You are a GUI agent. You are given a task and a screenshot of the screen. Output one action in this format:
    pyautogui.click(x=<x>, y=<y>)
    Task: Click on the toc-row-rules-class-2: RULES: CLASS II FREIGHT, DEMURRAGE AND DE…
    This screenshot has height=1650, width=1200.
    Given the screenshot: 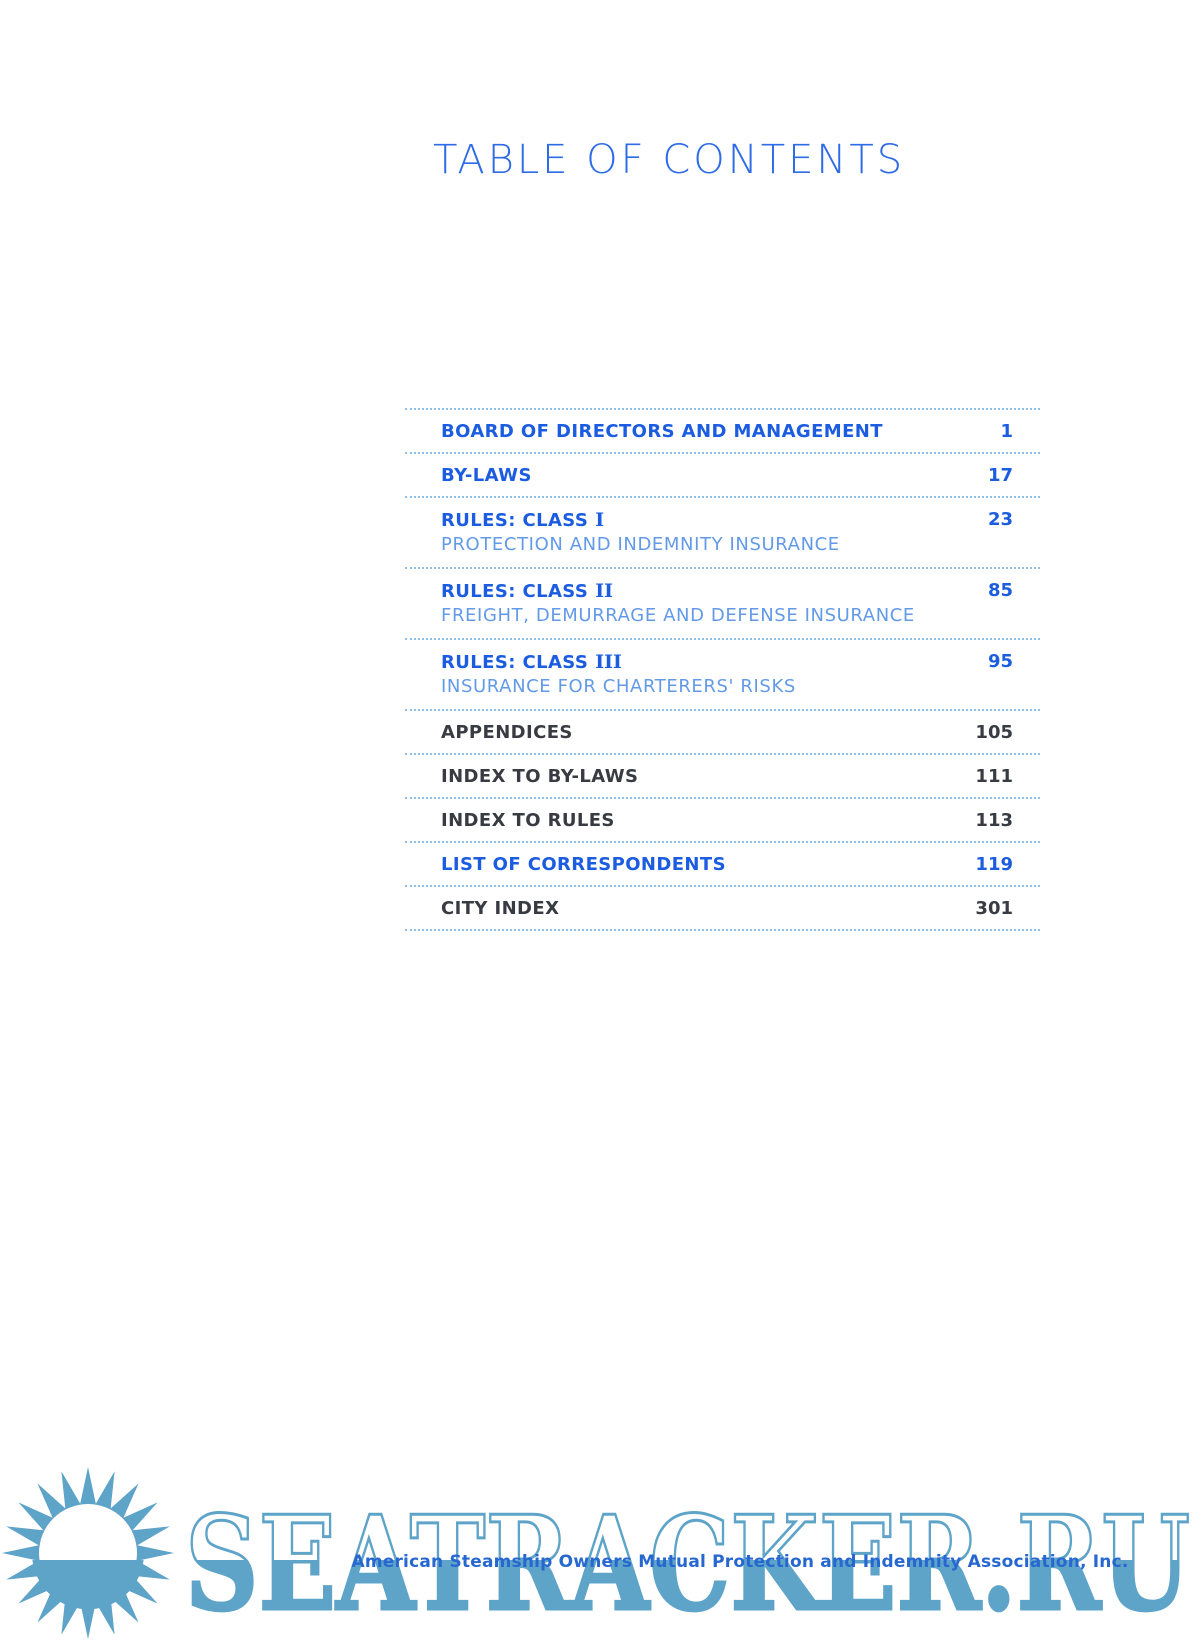 What is the action you would take?
    pyautogui.click(x=722, y=604)
    